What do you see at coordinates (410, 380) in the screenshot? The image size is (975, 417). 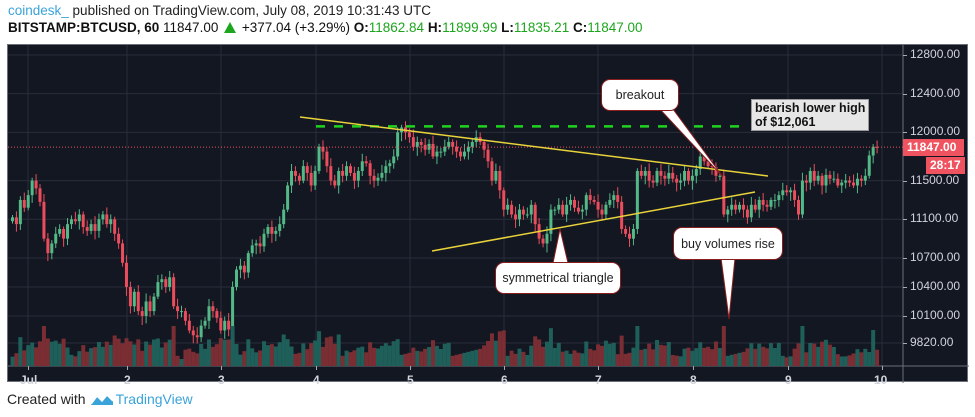 I see `time-tick-label: 5` at bounding box center [410, 380].